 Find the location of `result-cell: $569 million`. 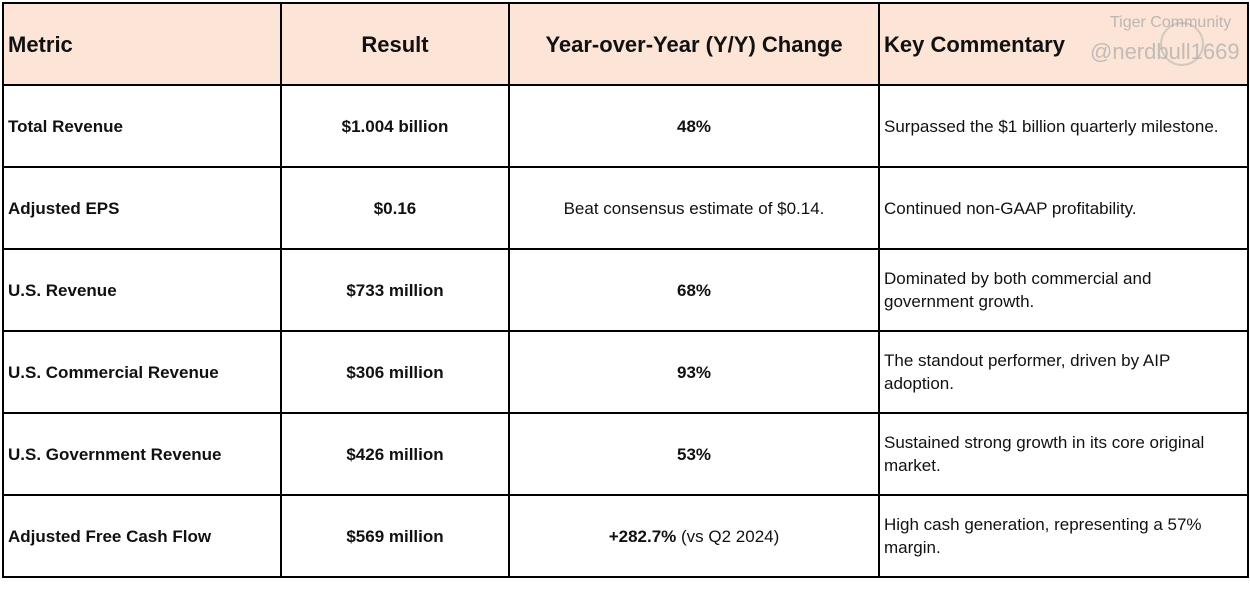

result-cell: $569 million is located at coordinates (395, 536).